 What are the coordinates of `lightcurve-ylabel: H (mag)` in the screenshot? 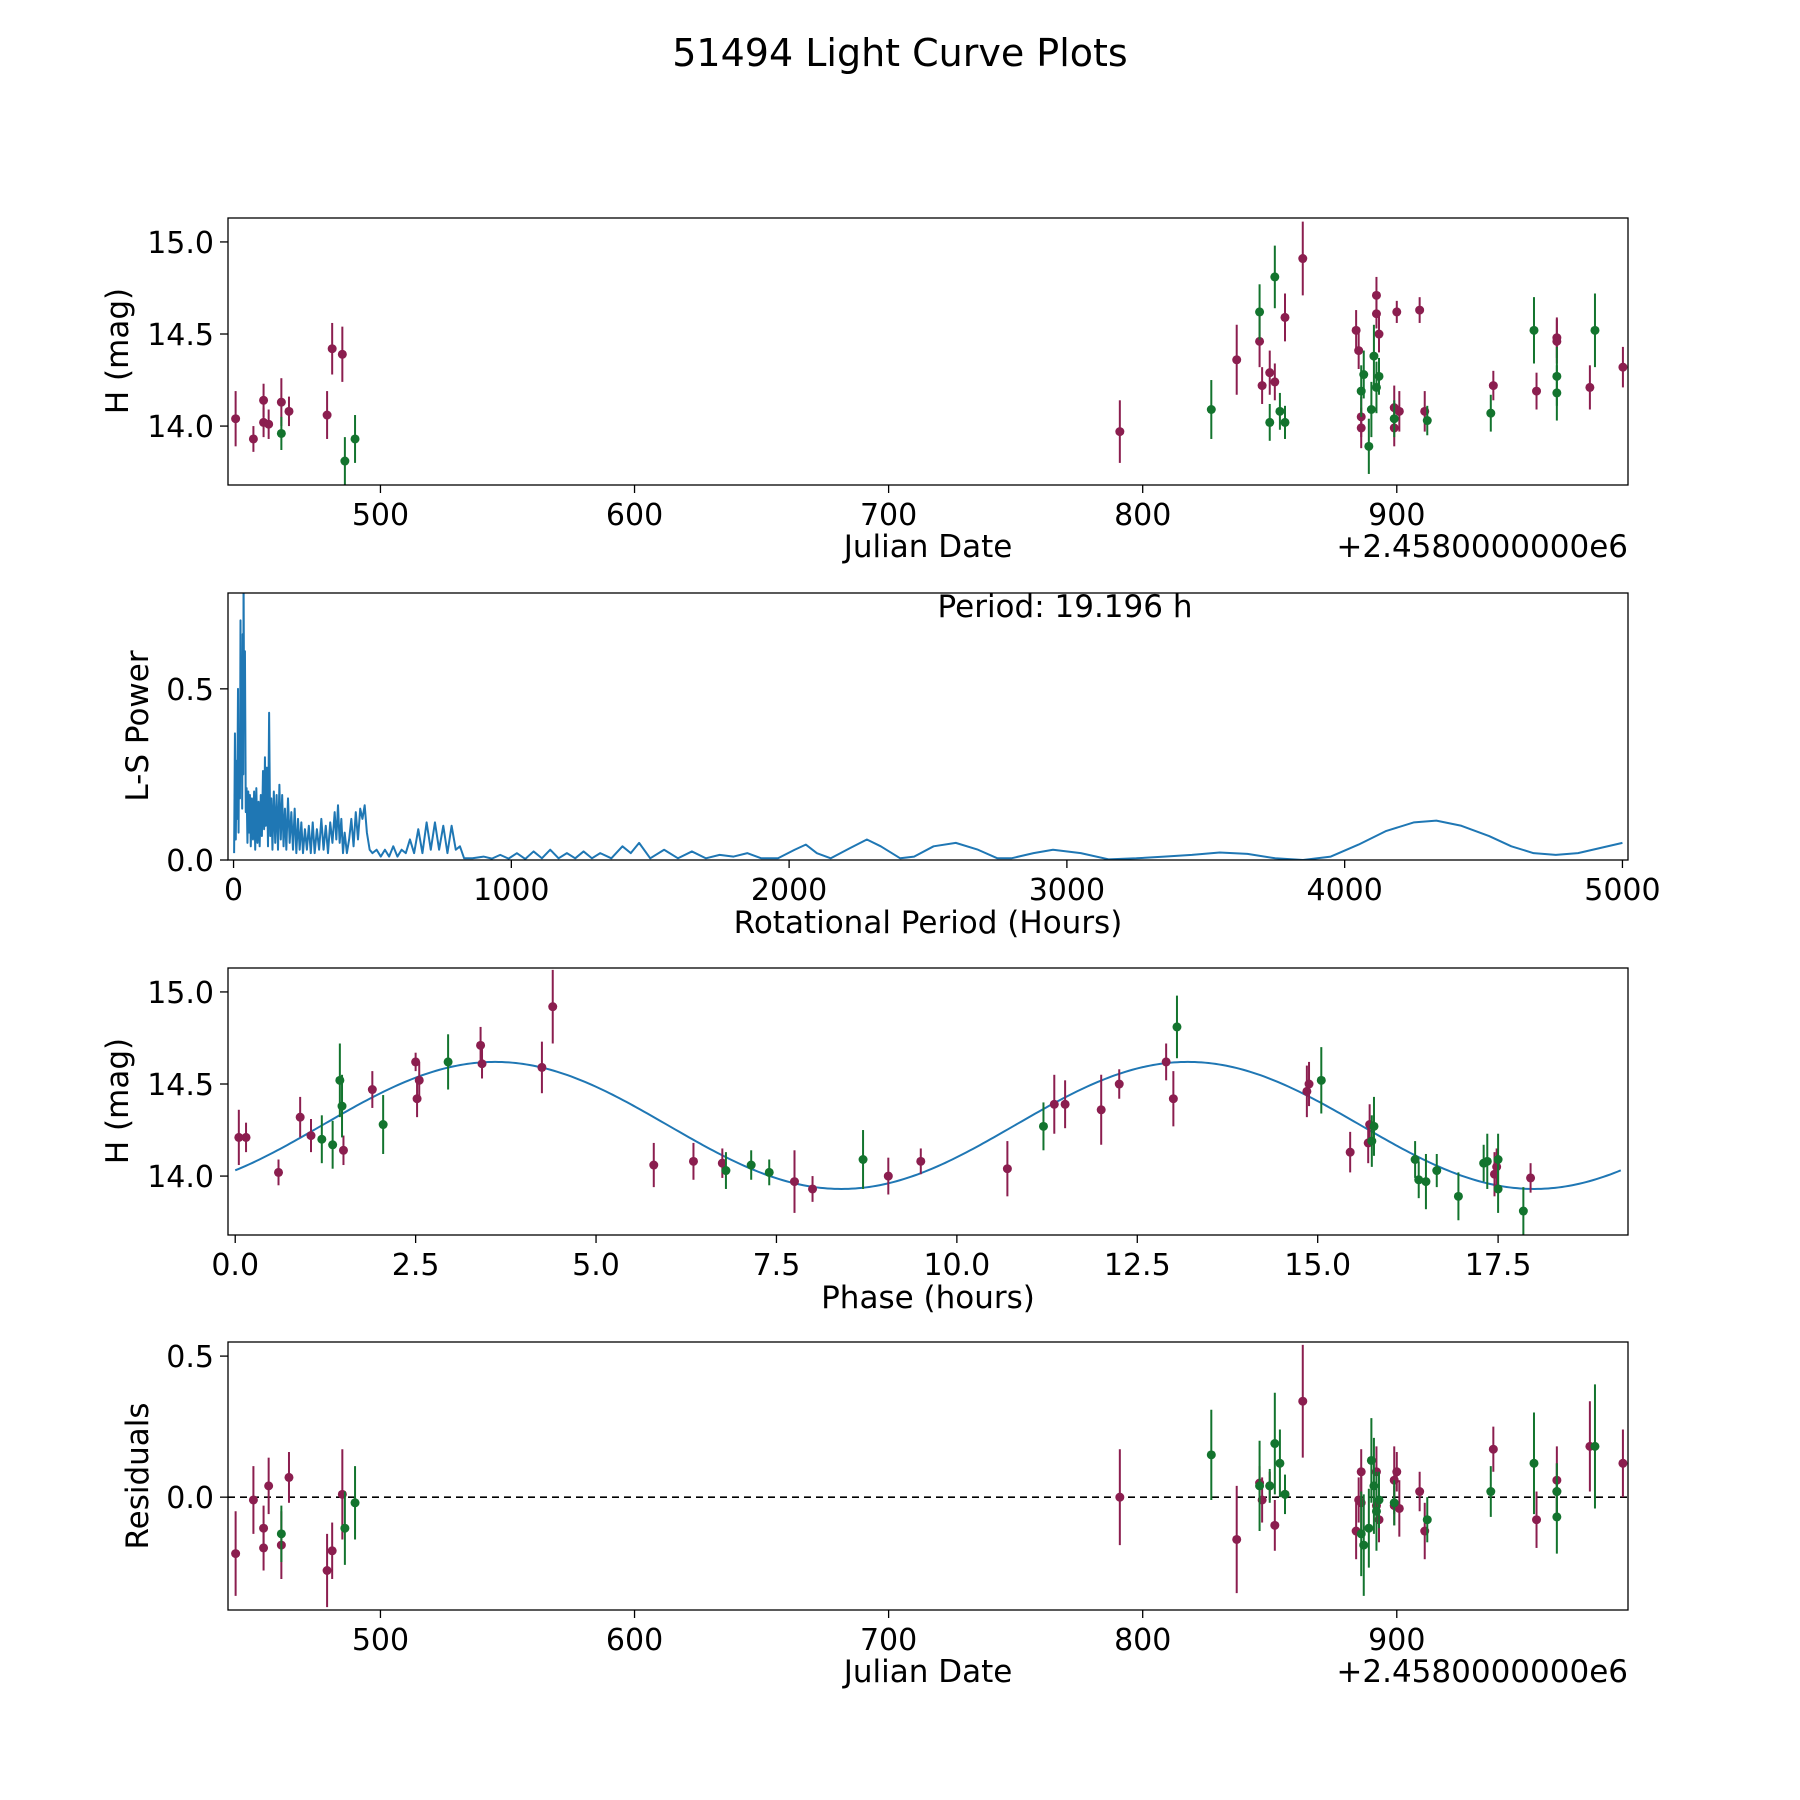 It's located at (118, 351).